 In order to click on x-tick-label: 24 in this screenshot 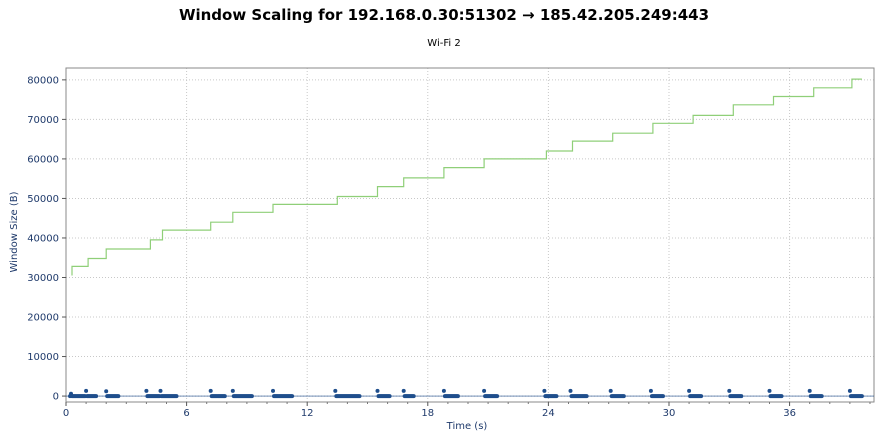, I will do `click(548, 413)`.